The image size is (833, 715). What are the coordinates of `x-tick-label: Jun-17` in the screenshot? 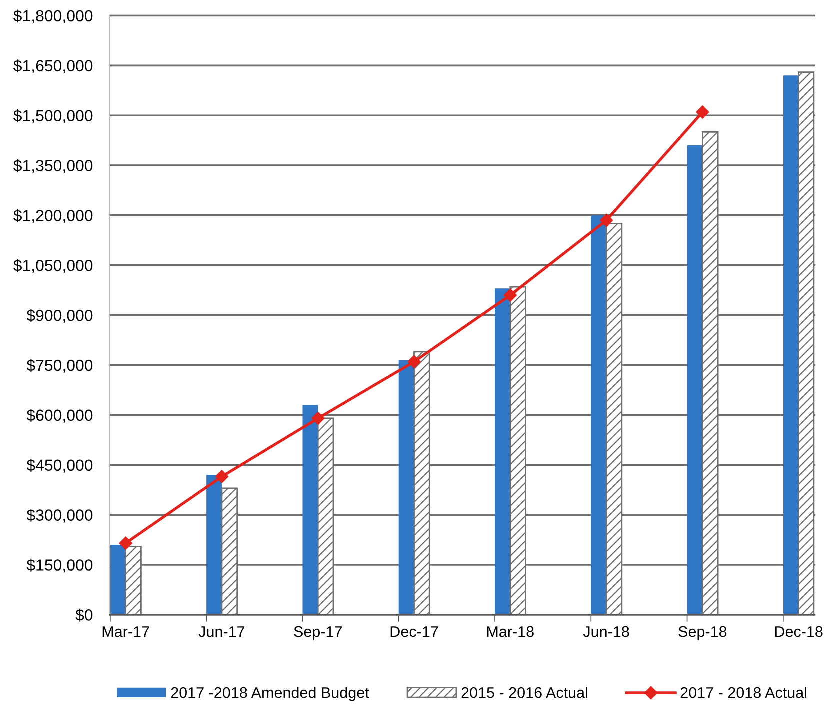 It's located at (221, 632).